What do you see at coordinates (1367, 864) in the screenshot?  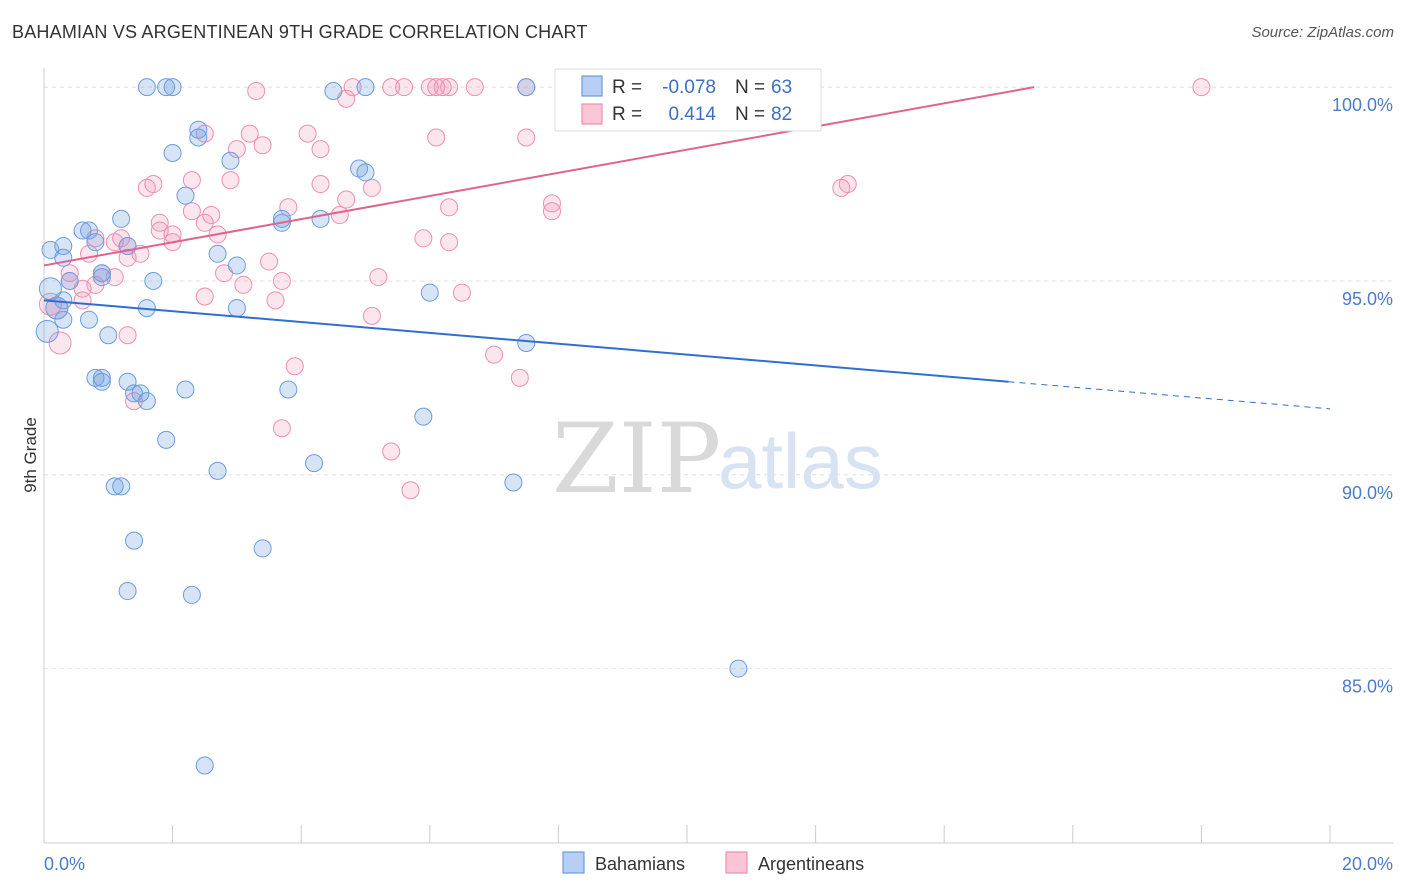 I see `x-tick-label-1: 20.0%` at bounding box center [1367, 864].